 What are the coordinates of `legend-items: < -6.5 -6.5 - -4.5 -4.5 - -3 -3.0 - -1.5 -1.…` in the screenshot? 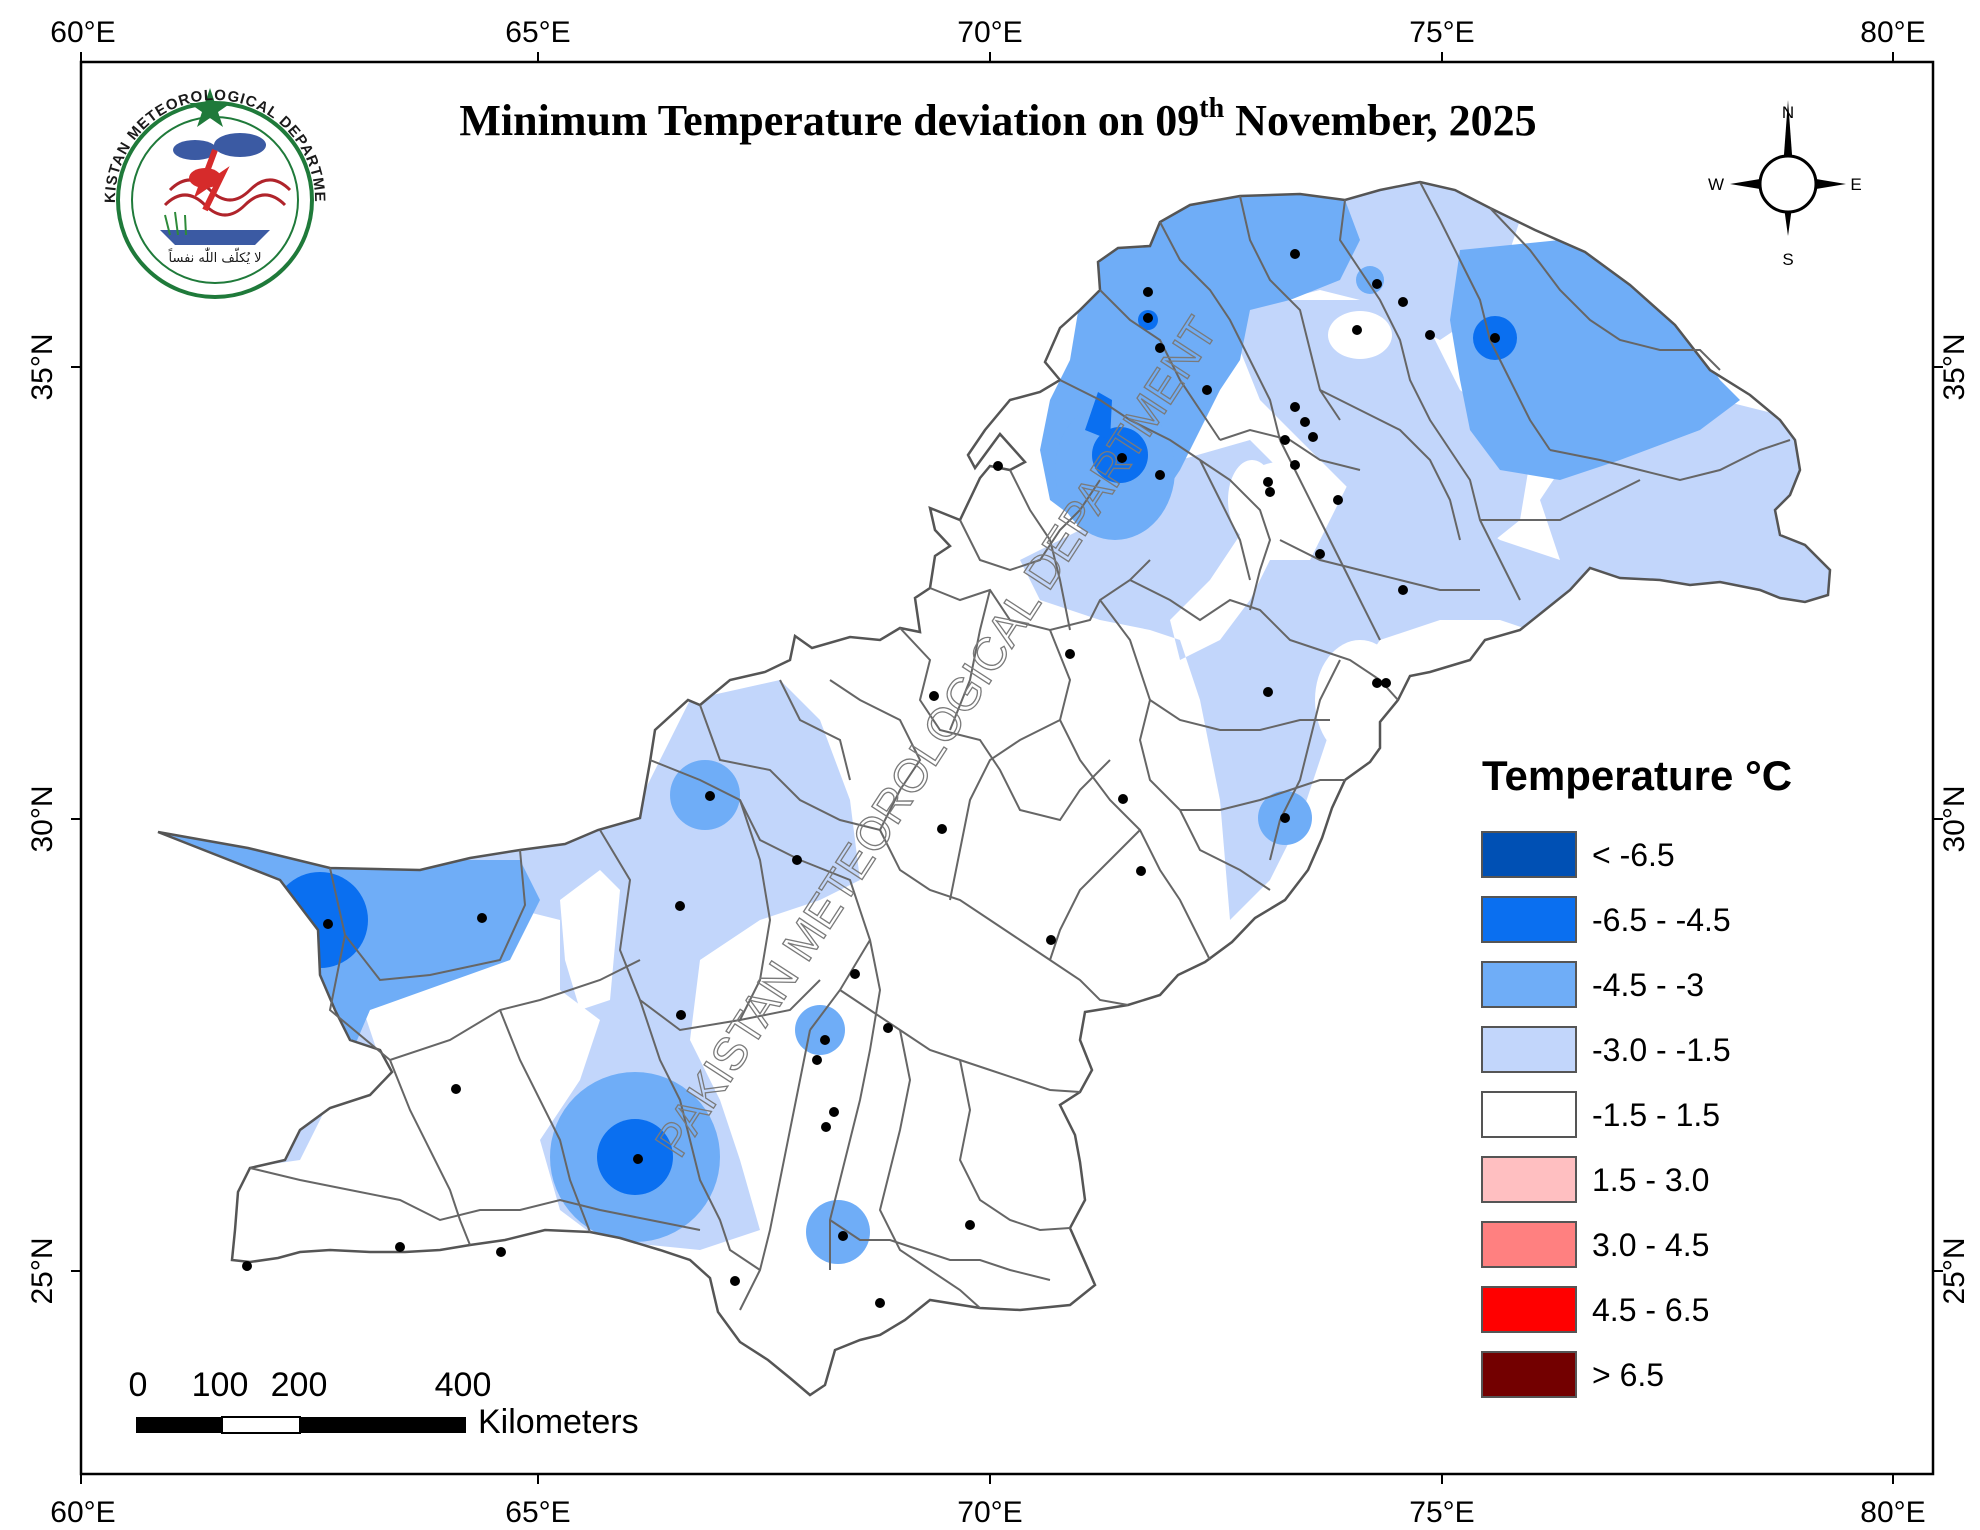 It's located at (1606, 1114).